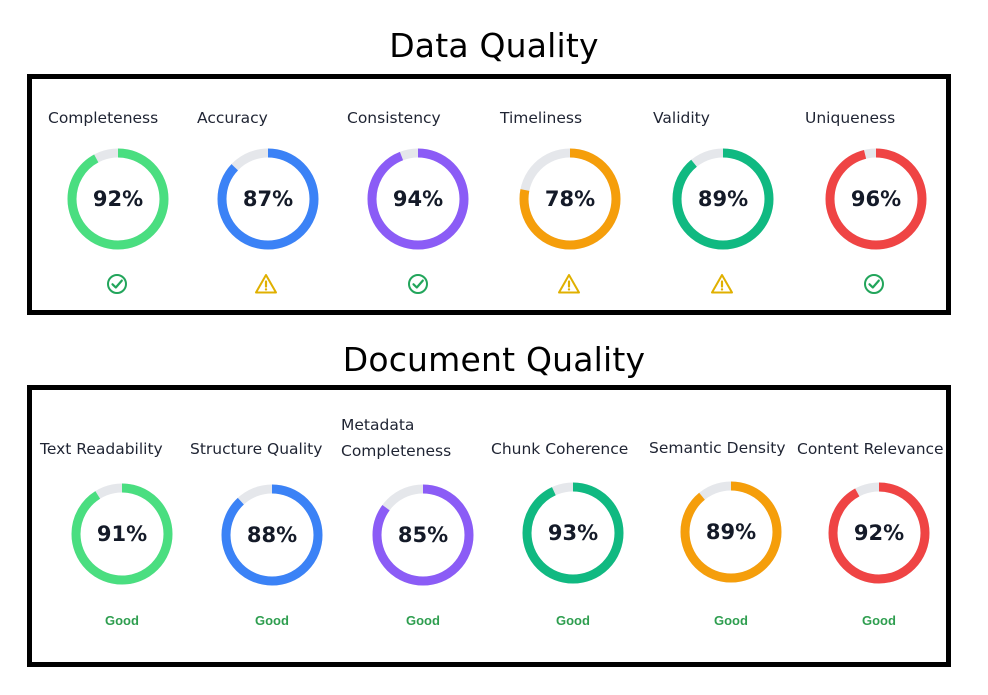  I want to click on metric-gauge: 88%, so click(272, 535).